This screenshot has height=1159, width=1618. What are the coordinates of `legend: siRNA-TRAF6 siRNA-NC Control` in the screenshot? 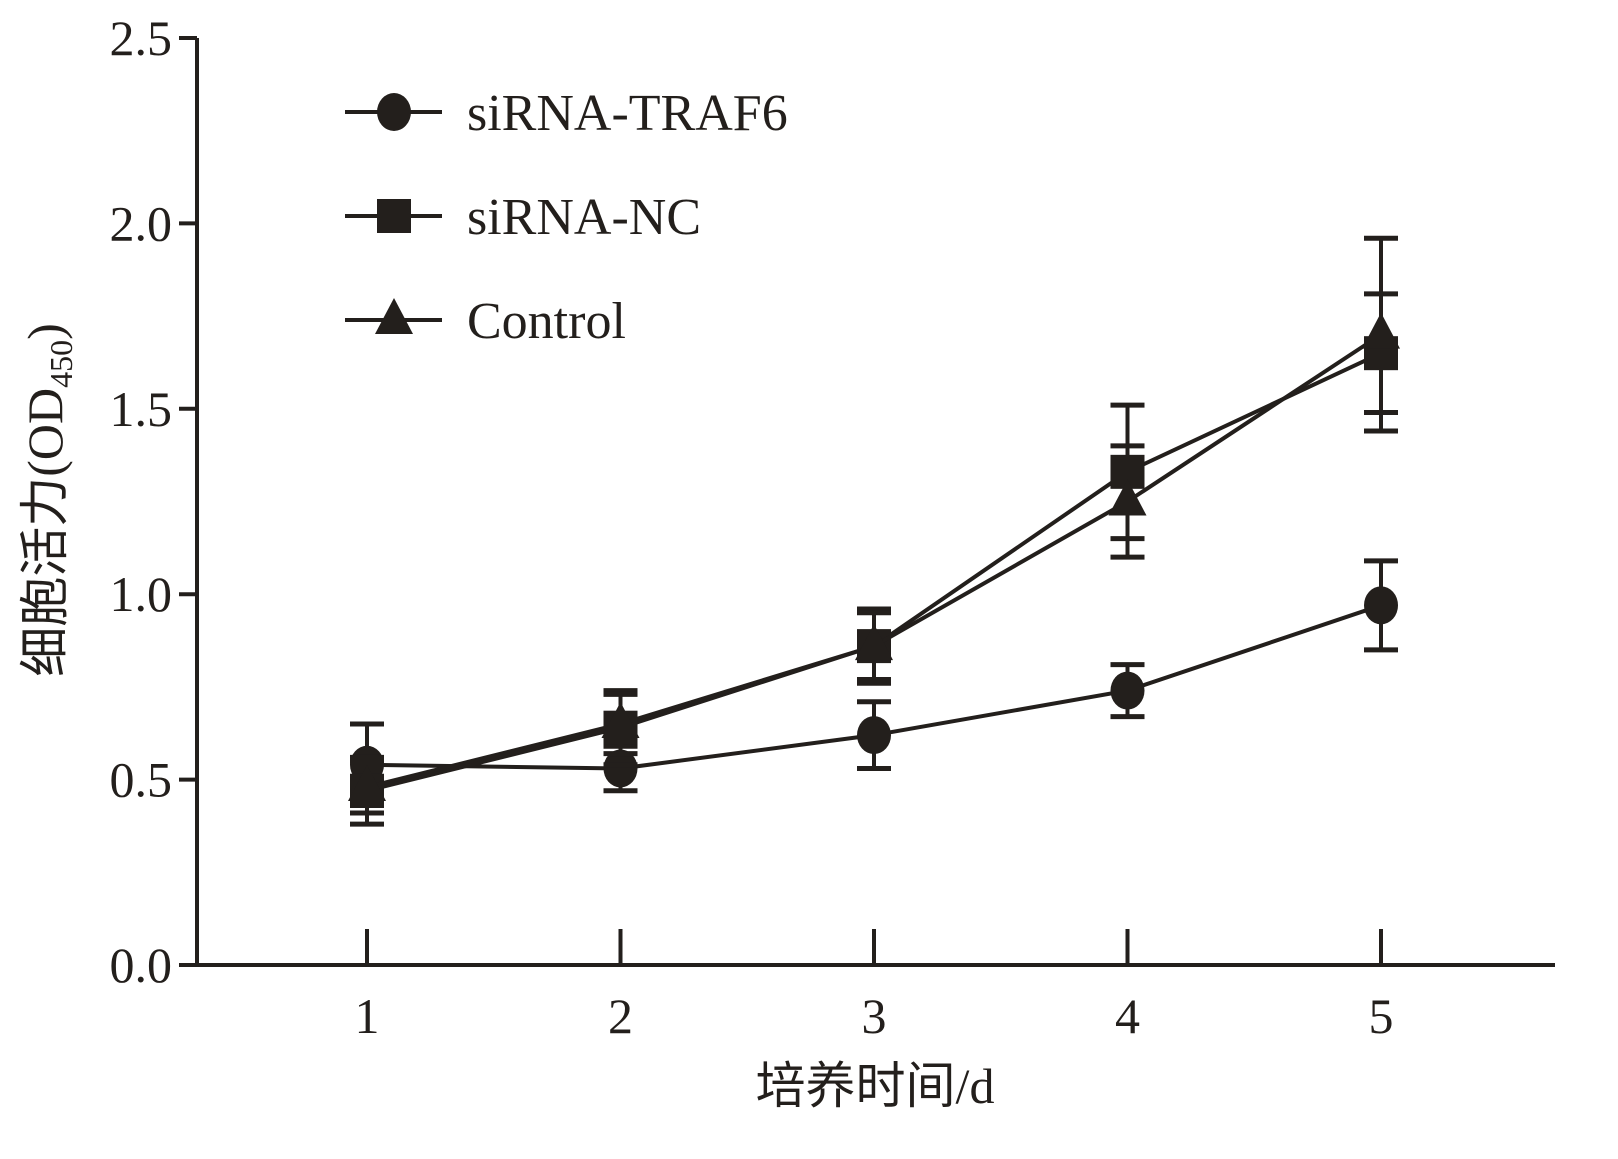 It's located at (566, 217).